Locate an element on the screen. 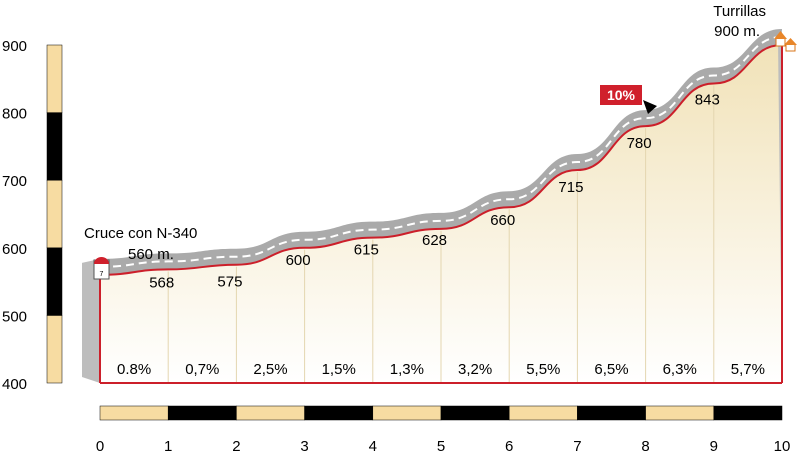 This screenshot has height=459, width=800. end-name-label: Turrillas is located at coordinates (739, 11).